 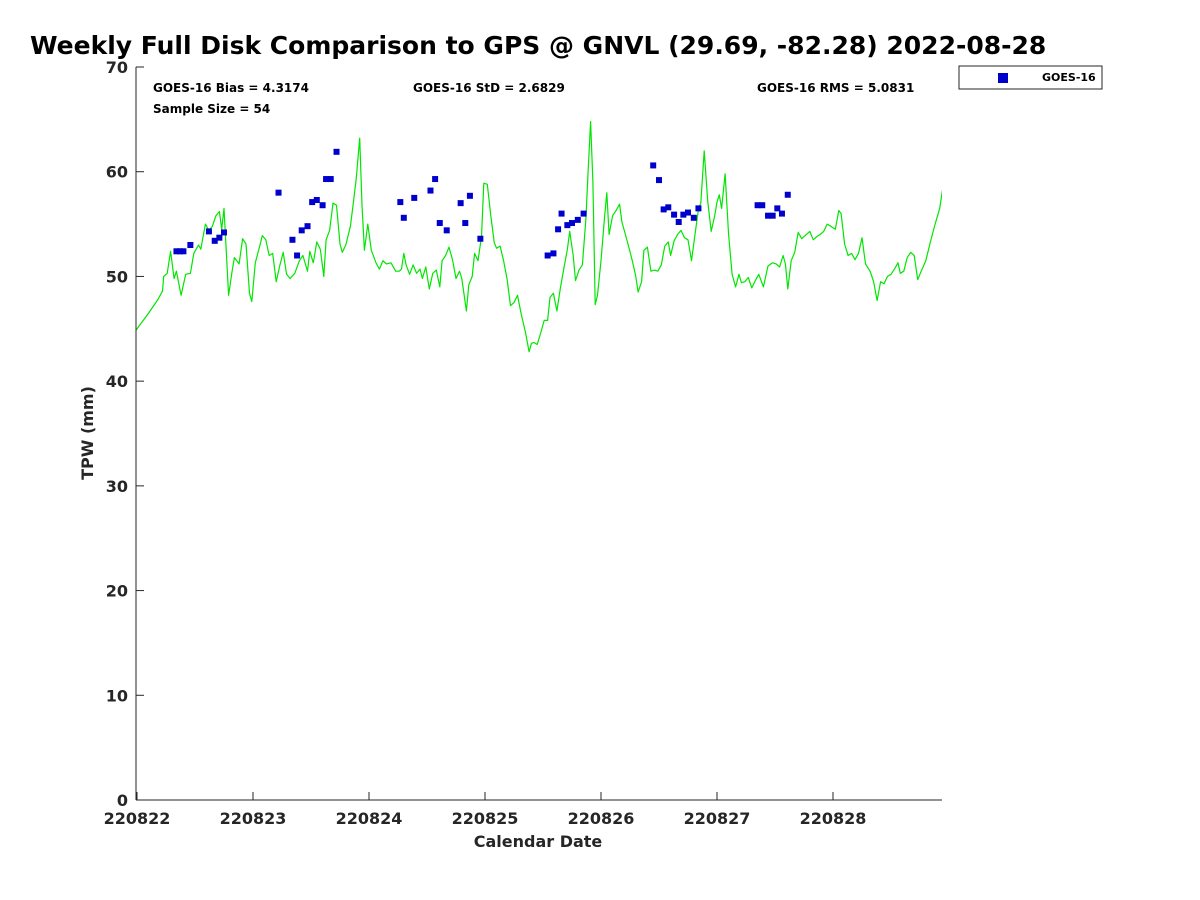 I want to click on bias-stat: GOES-16 Bias = 4.3174, so click(x=231, y=88).